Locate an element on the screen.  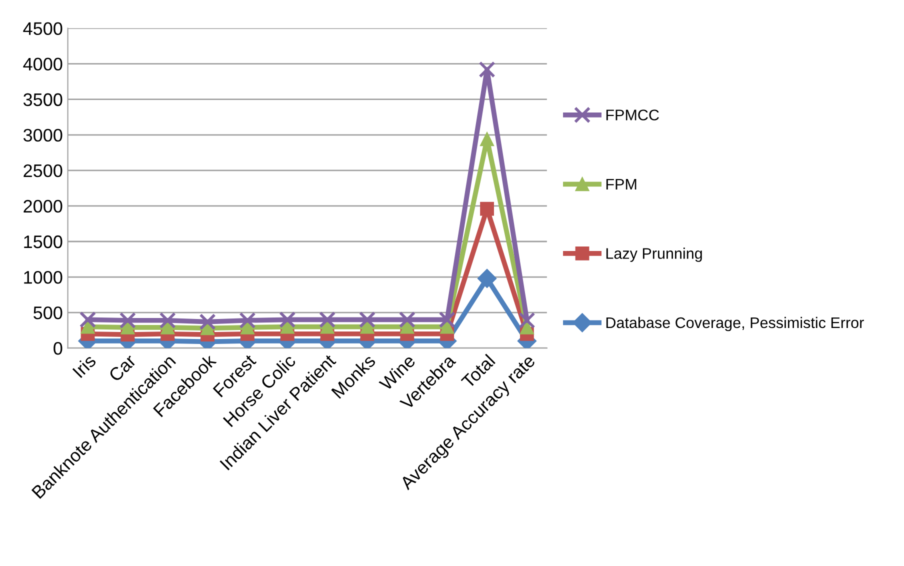
legend-label: Lazy Prunning is located at coordinates (654, 255).